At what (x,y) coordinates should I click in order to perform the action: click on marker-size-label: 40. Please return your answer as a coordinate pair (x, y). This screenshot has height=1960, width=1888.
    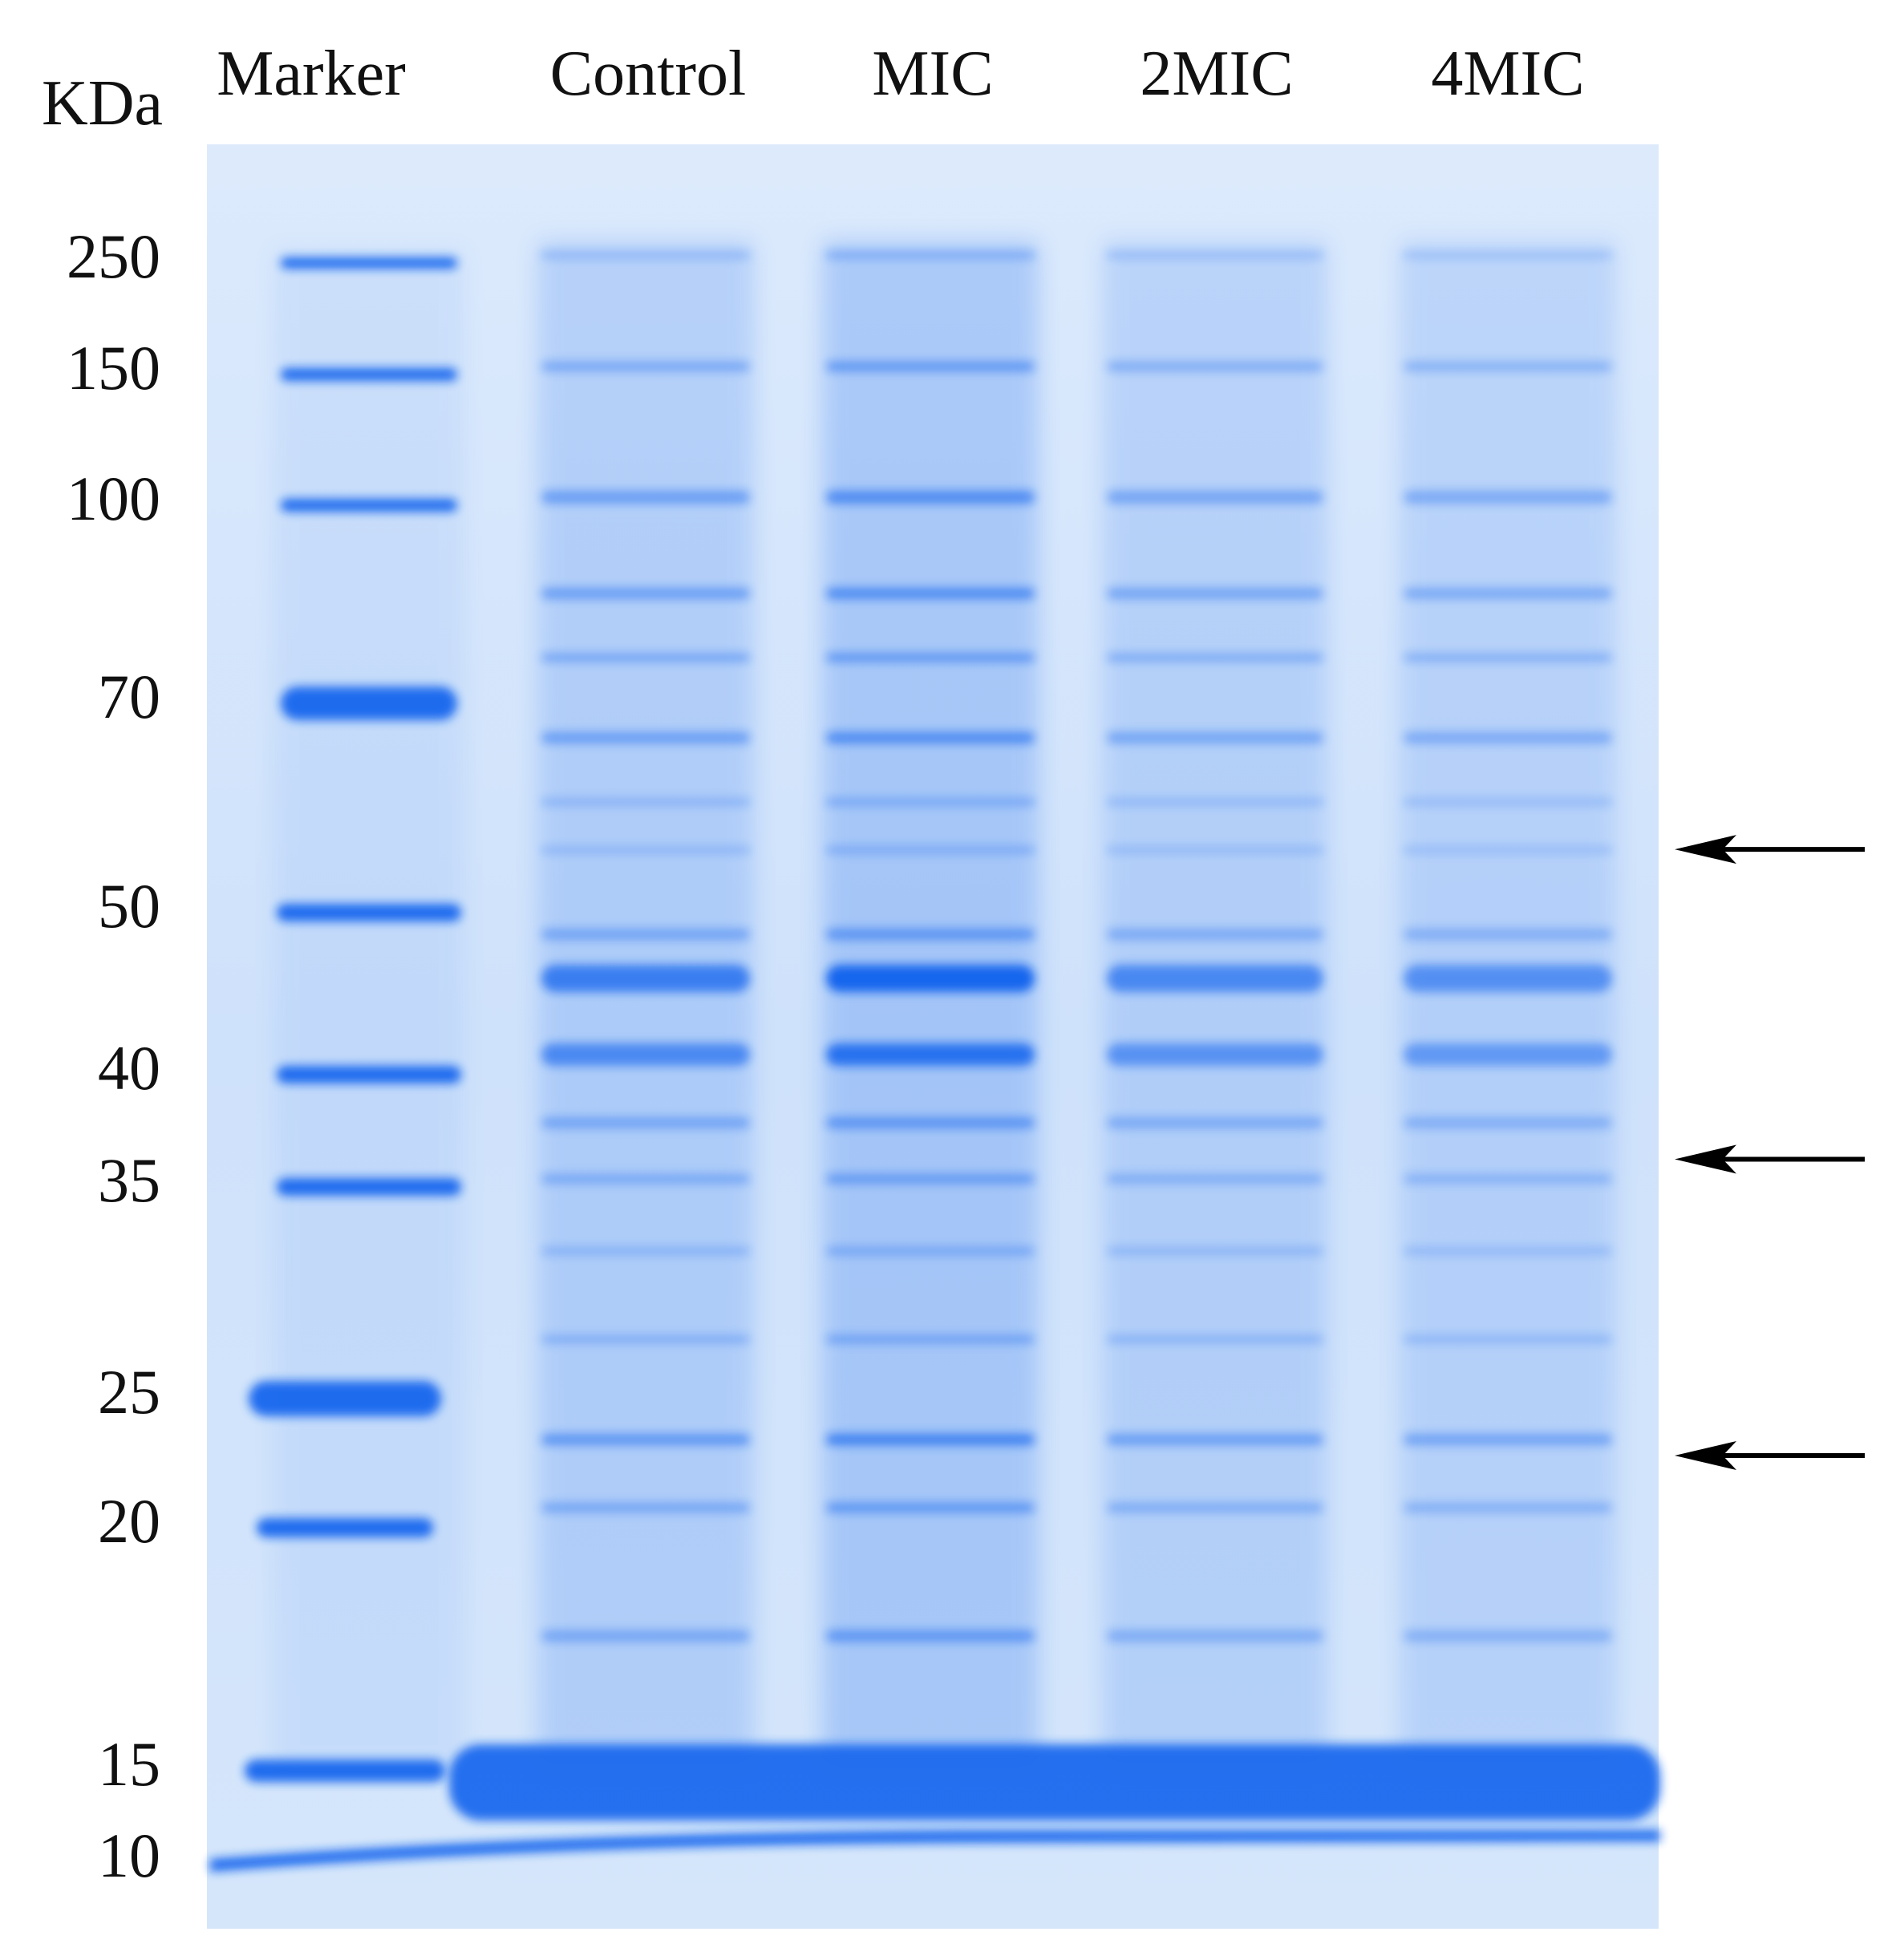
    Looking at the image, I should click on (129, 1068).